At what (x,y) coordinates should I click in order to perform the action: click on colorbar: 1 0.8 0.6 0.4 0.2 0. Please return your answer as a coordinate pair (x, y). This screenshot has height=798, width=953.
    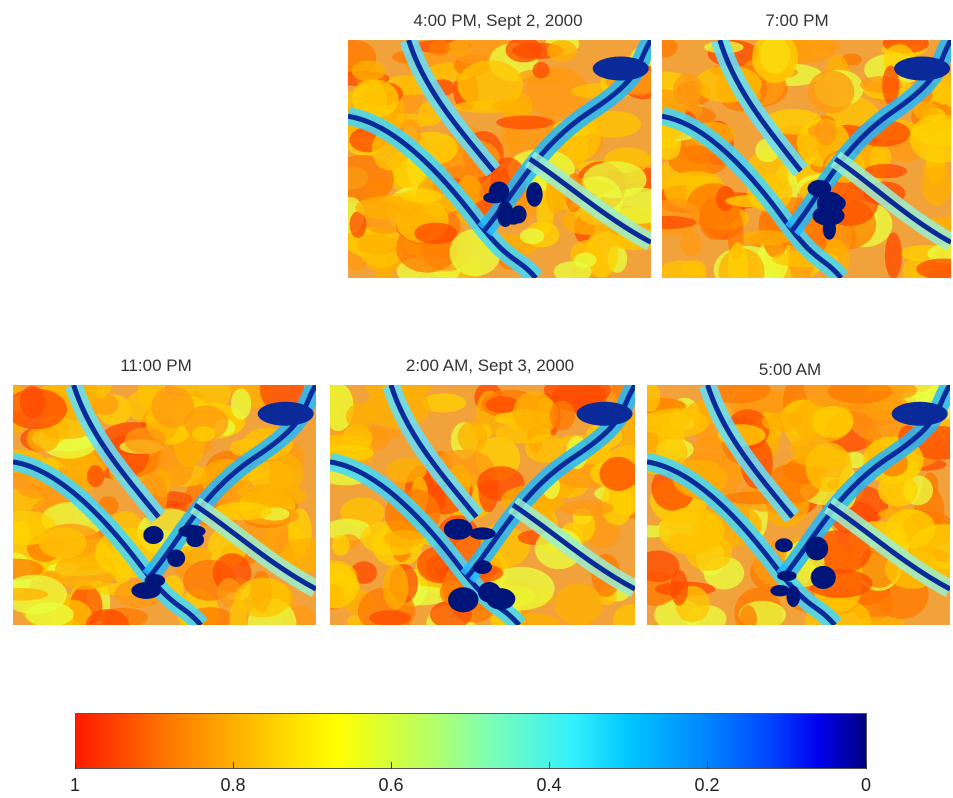
    Looking at the image, I should click on (470, 754).